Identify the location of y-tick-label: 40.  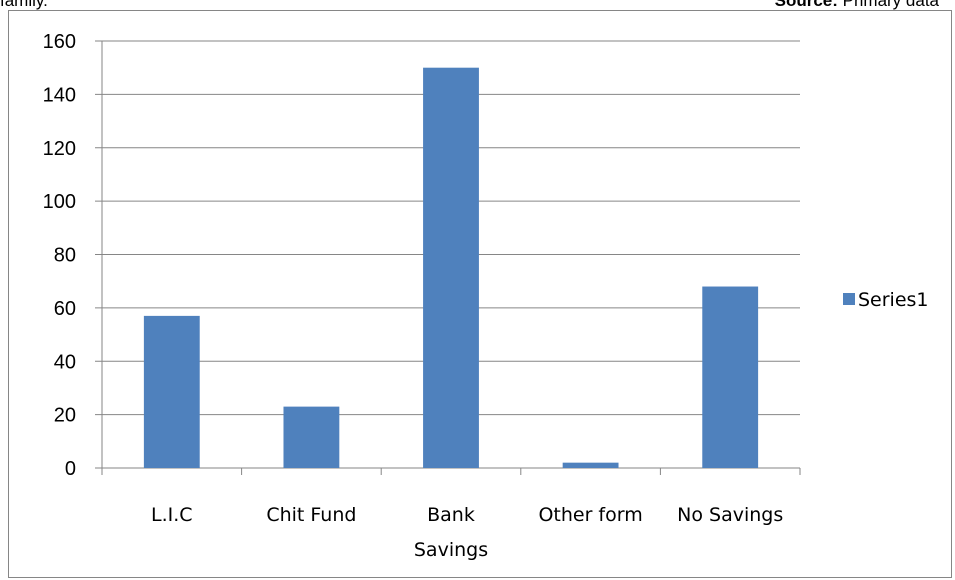
(65, 362).